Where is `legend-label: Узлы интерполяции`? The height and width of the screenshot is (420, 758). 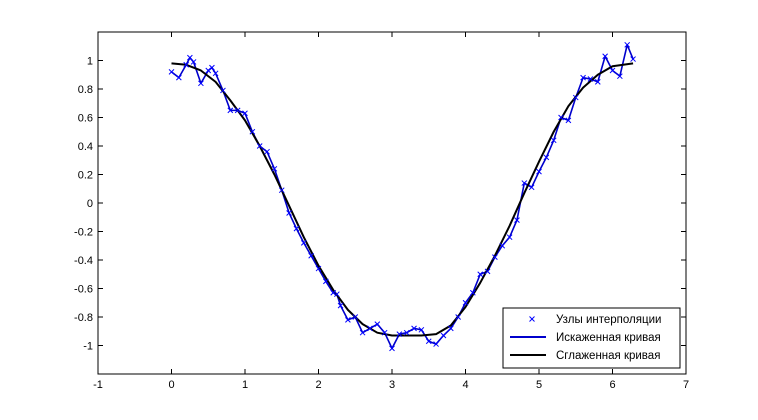
legend-label: Узлы интерполяции is located at coordinates (608, 320).